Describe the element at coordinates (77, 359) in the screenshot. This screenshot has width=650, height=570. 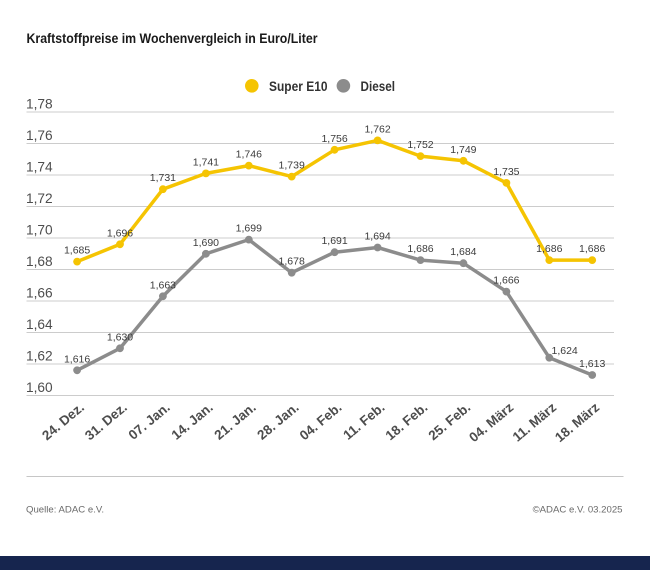
I see `svg-text: 1,616` at that location.